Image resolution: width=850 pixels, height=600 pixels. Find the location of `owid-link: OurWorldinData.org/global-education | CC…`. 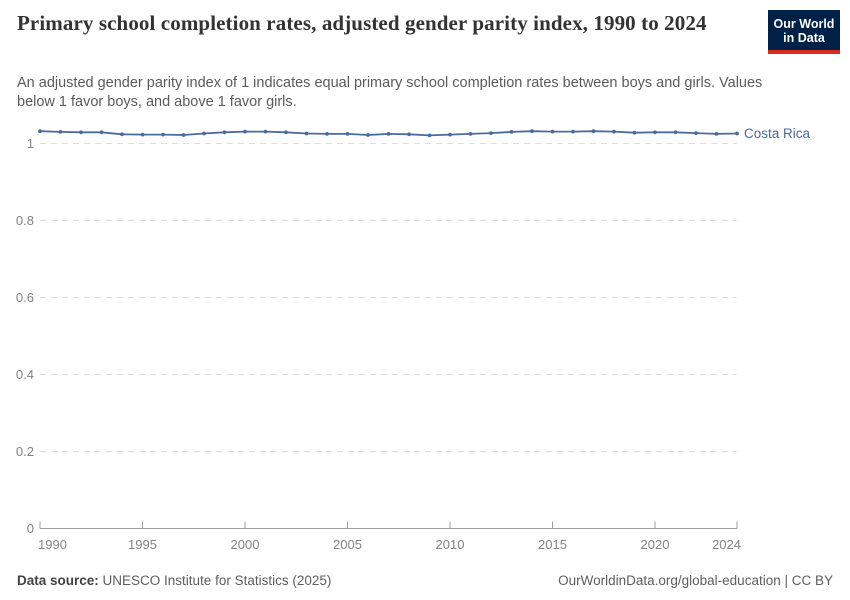

owid-link: OurWorldinData.org/global-education | CC… is located at coordinates (695, 580).